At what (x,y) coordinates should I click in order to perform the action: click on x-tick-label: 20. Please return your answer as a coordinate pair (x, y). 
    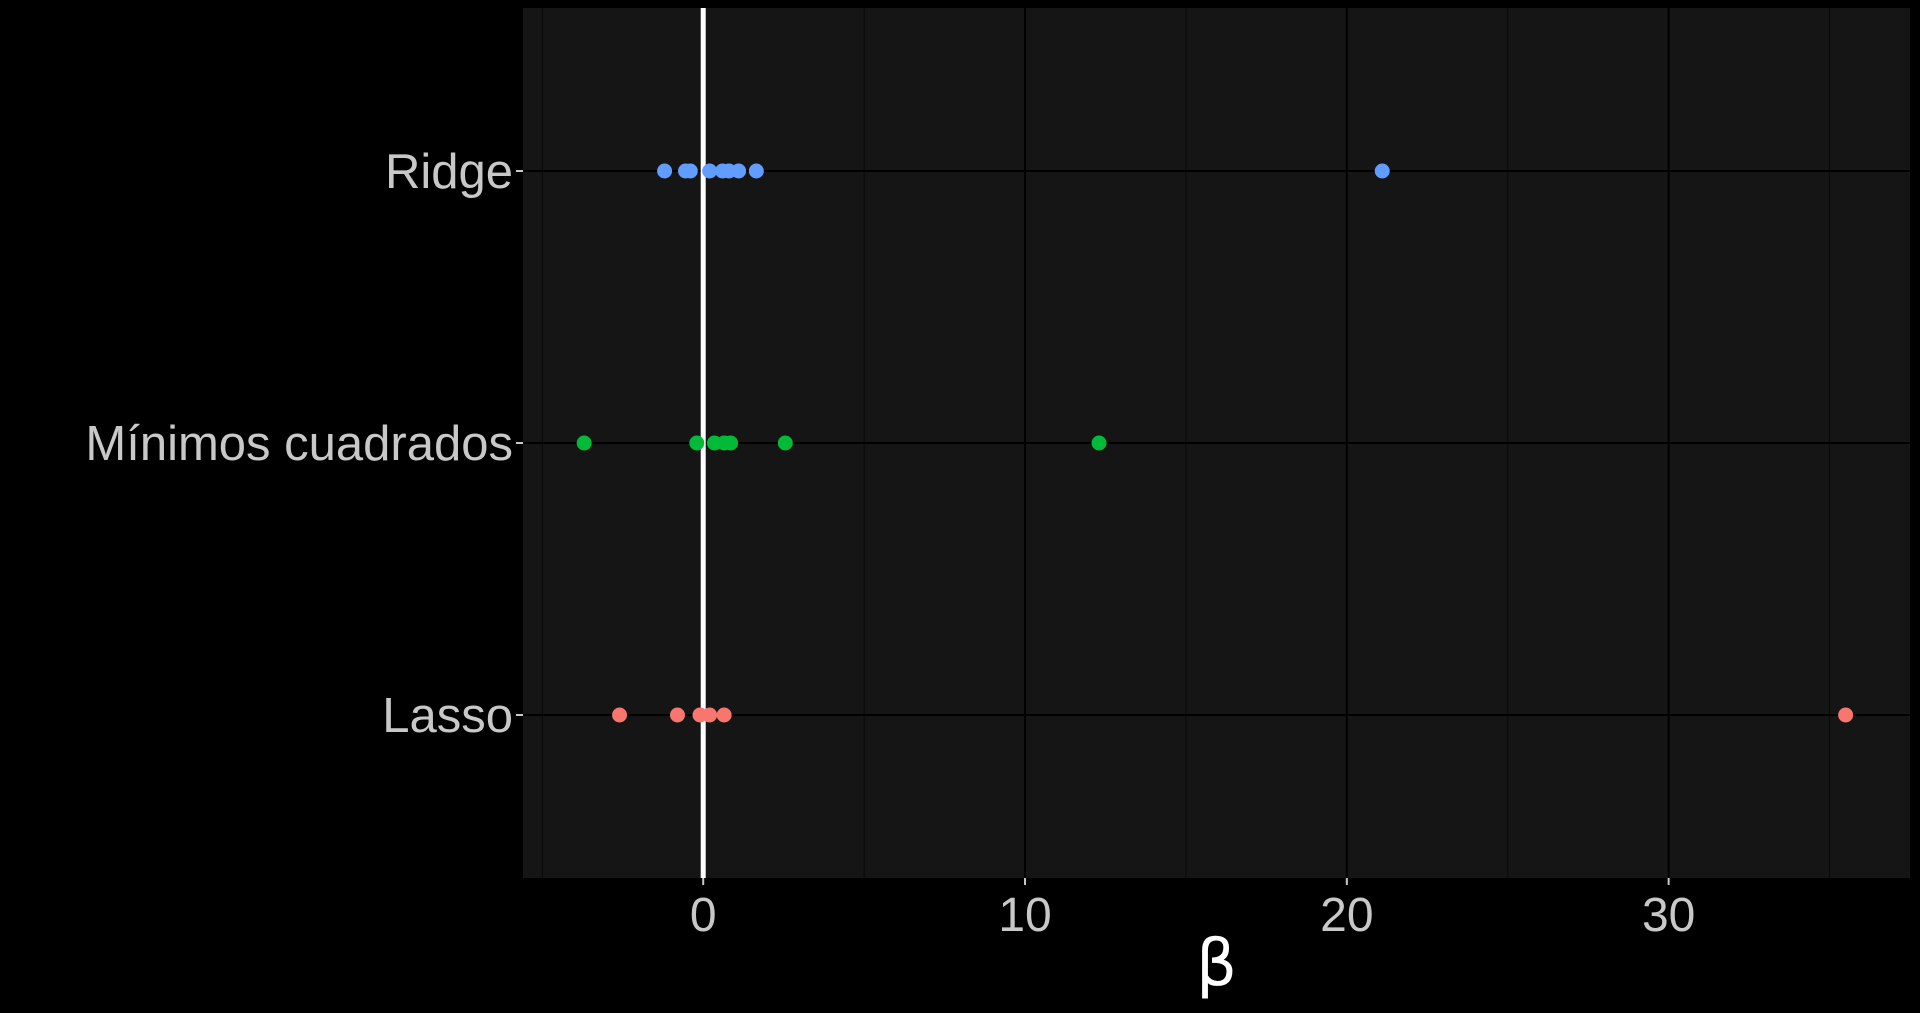
    Looking at the image, I should click on (1346, 915).